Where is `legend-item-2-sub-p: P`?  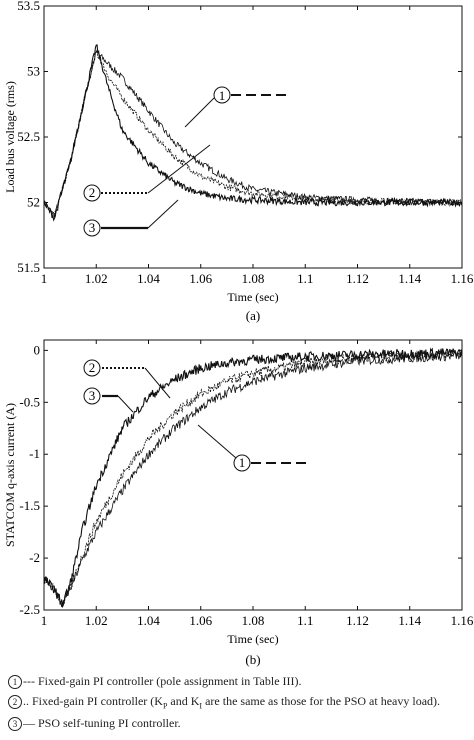 legend-item-2-sub-p: P is located at coordinates (165, 706).